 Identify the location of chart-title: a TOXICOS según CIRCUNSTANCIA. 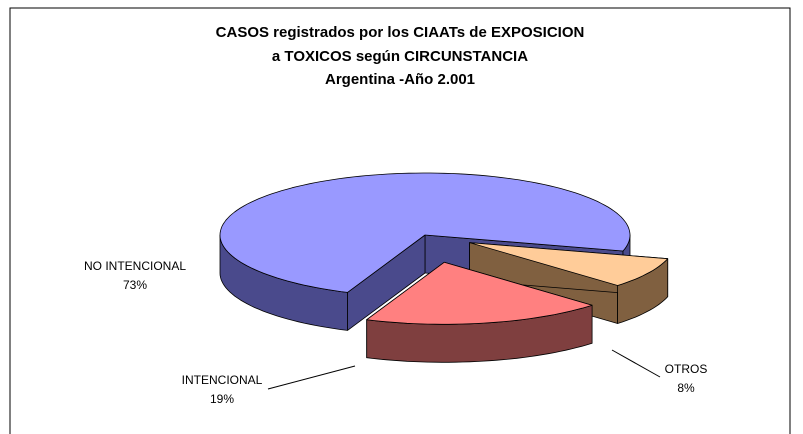
(400, 56).